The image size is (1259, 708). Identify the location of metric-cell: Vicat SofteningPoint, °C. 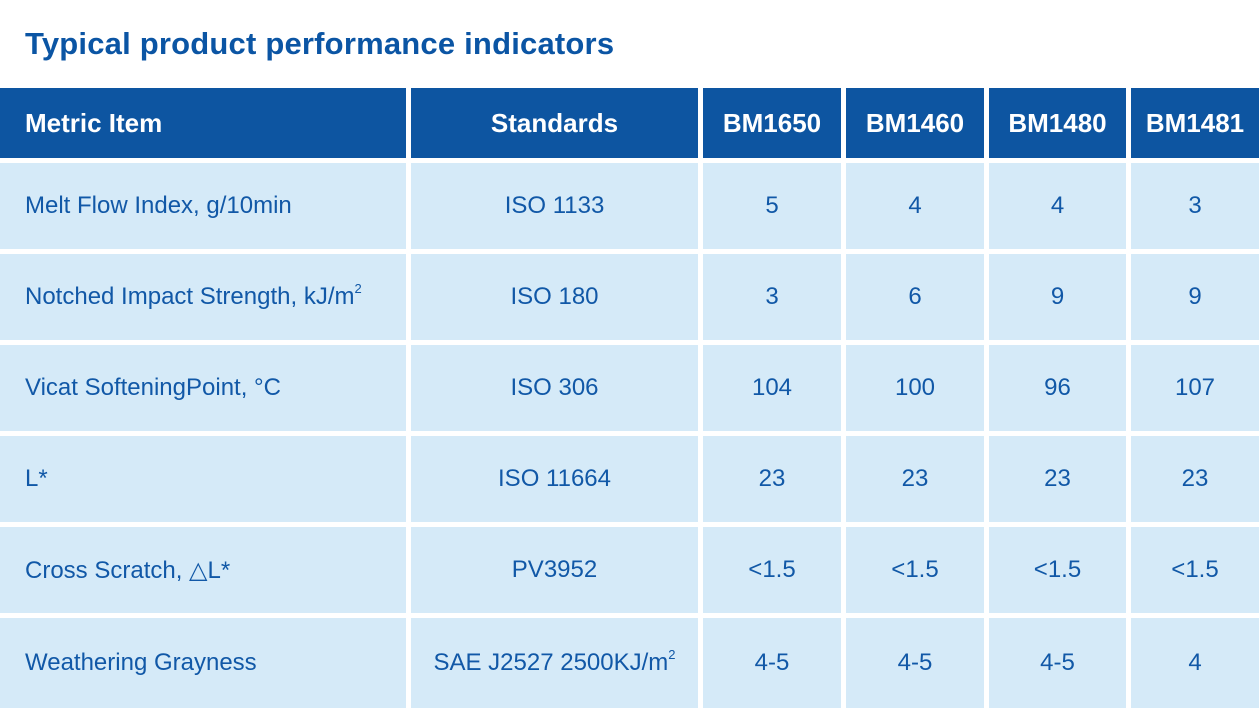
(203, 388).